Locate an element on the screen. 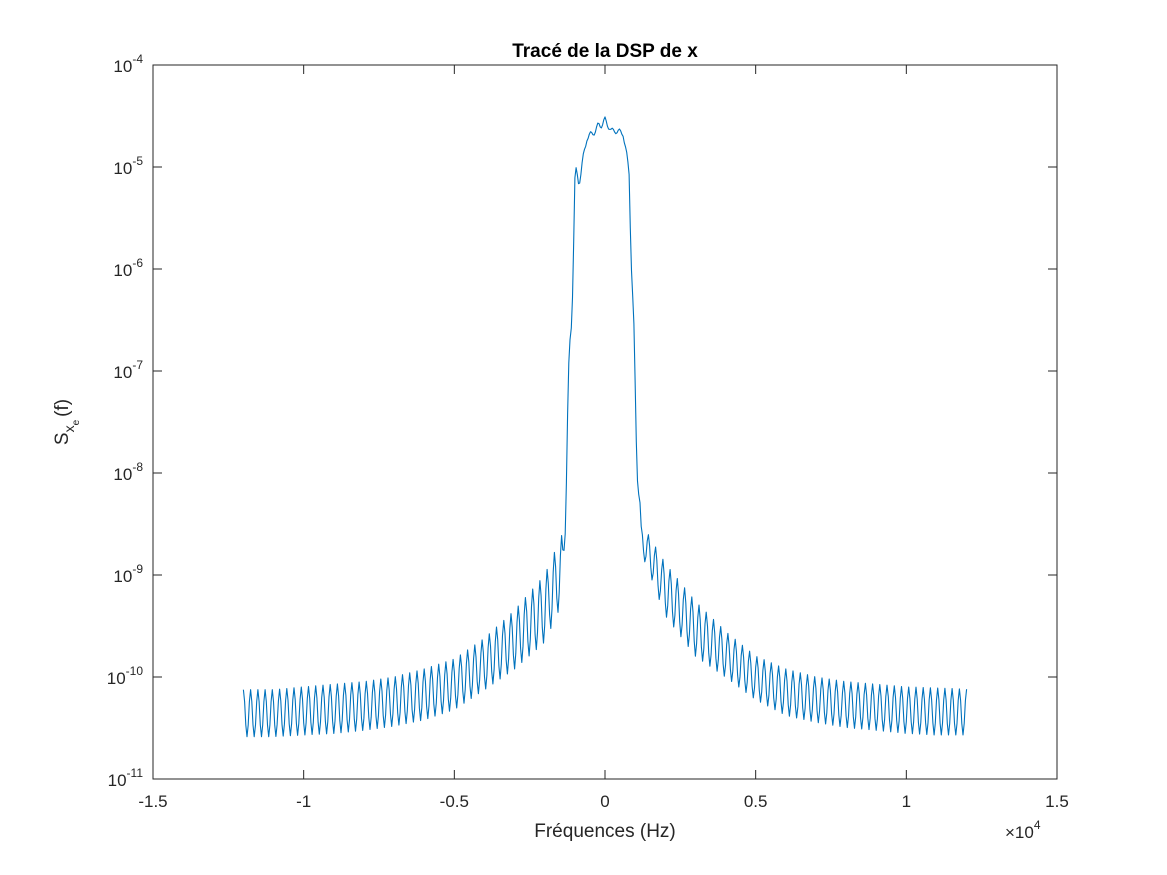 This screenshot has height=875, width=1167. x-axis-multiplier: ×10⁴ is located at coordinates (1023, 830).